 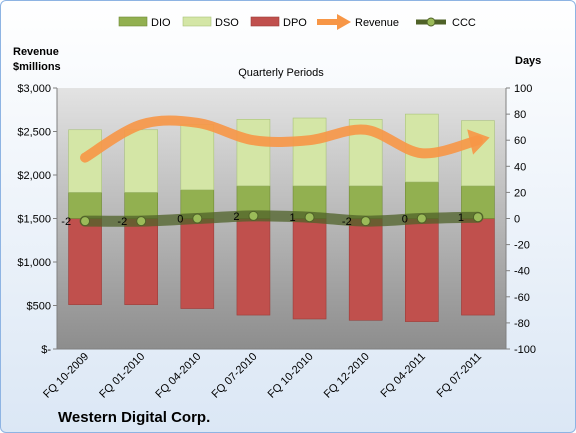 I want to click on left-axis-tick-label: $-, so click(x=46, y=350).